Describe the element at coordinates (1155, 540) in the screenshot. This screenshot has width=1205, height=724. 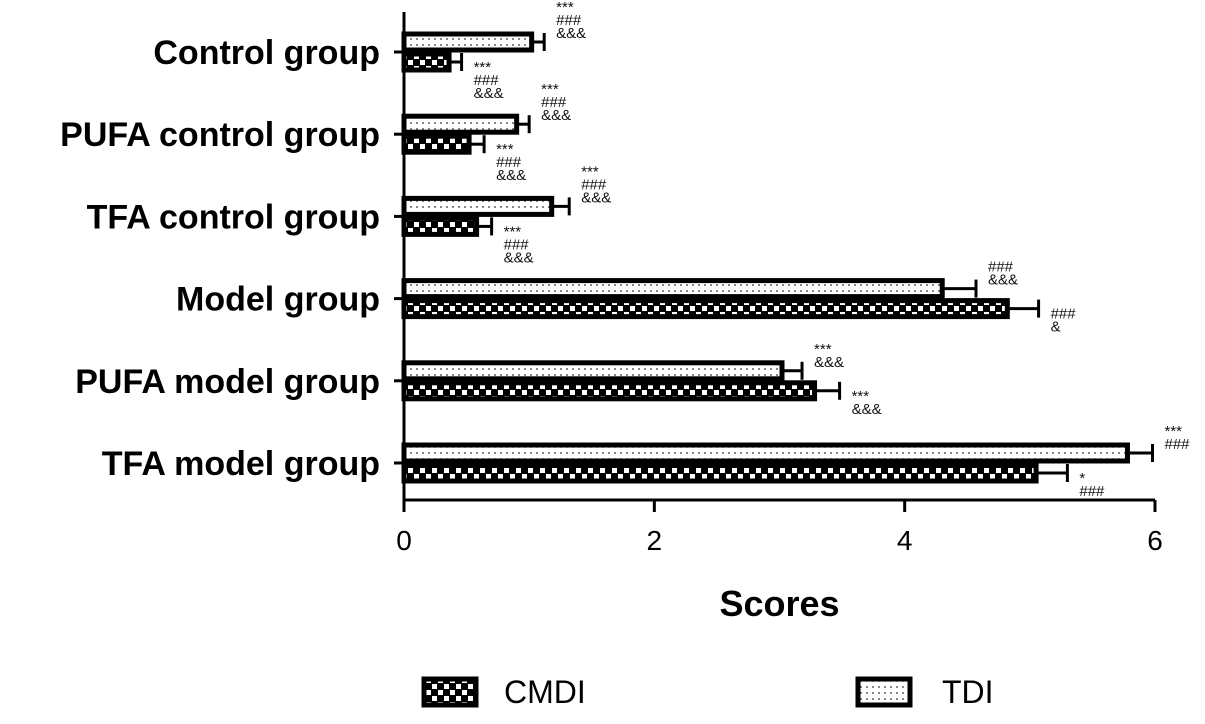
I see `x-tick-label: 6` at that location.